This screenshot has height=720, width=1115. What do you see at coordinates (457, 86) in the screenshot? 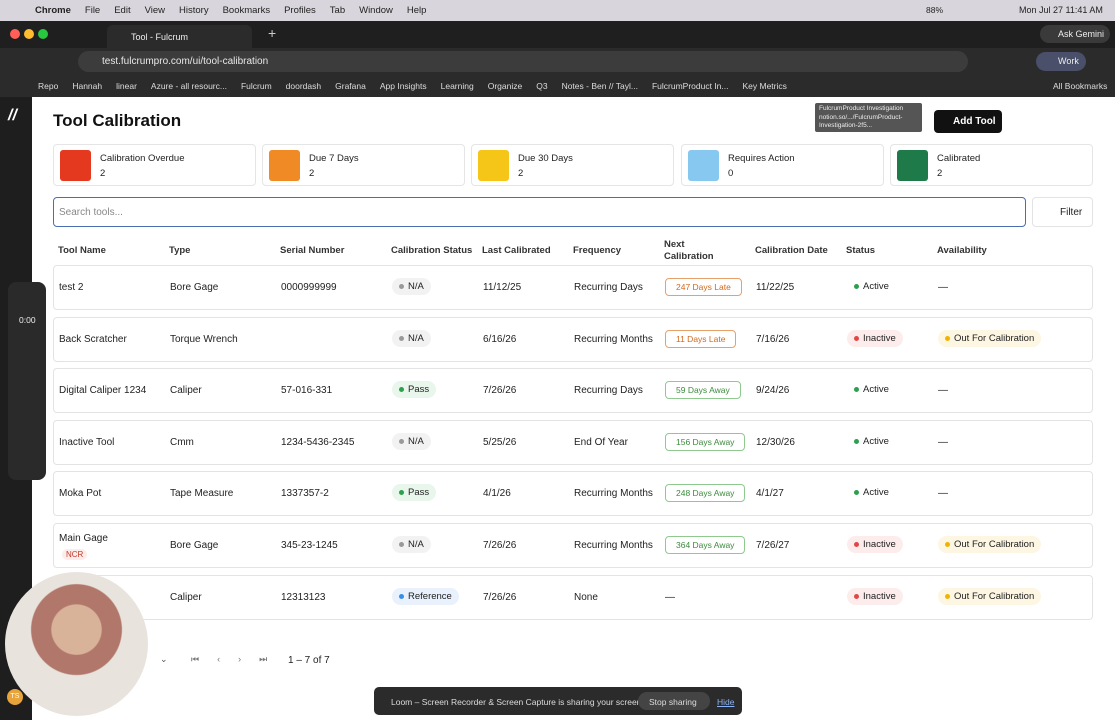
I see `bookmark: Learning` at bounding box center [457, 86].